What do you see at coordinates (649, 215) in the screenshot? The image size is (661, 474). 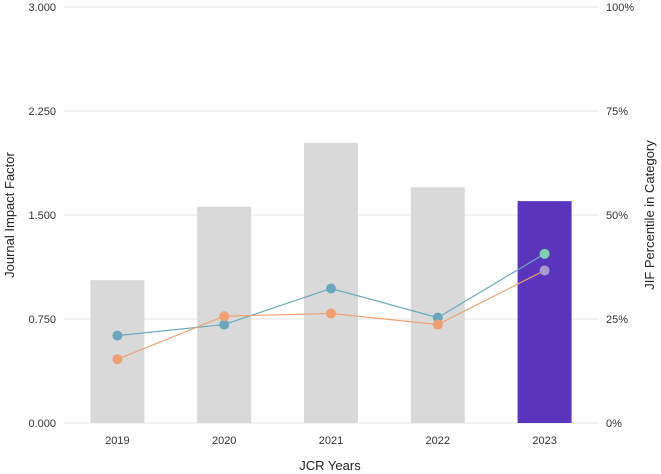 I see `y2-axis-title: JIF Percentile in Category` at bounding box center [649, 215].